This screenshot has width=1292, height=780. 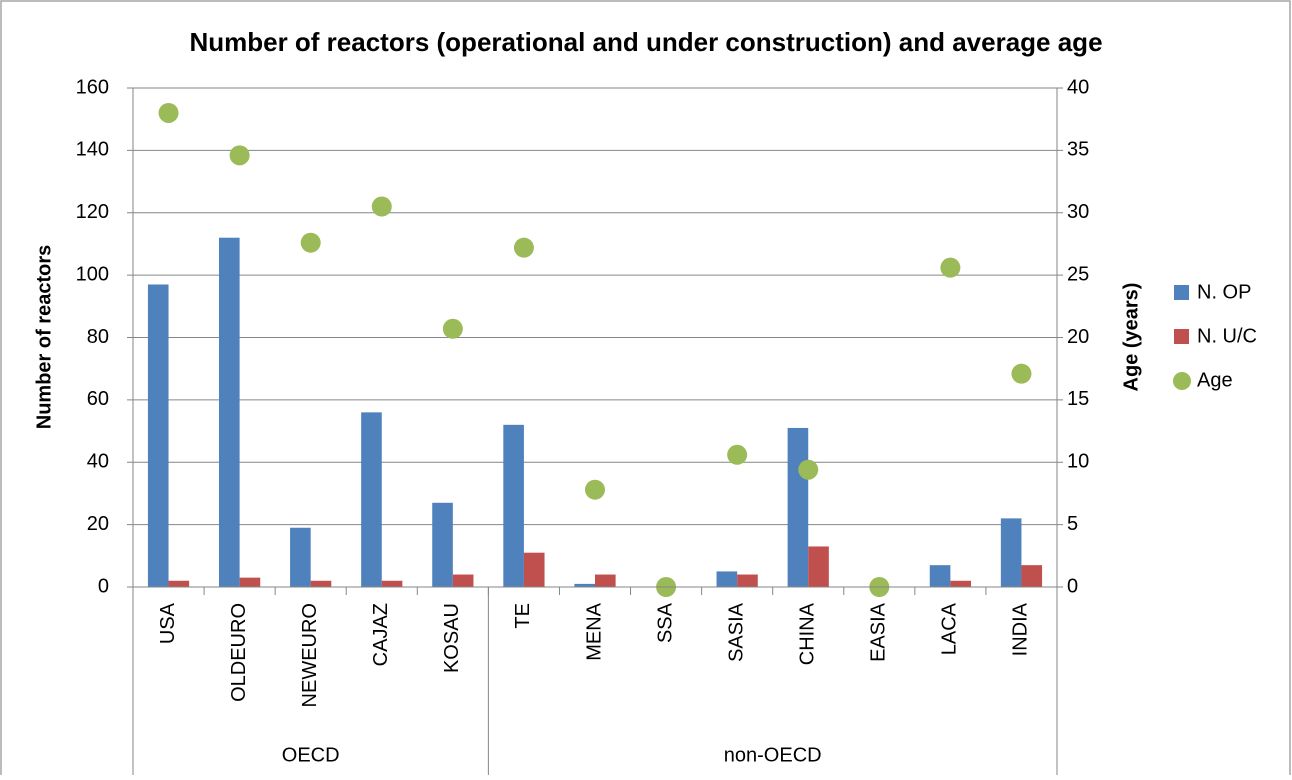 I want to click on y-tick-label: 160, so click(x=92, y=87).